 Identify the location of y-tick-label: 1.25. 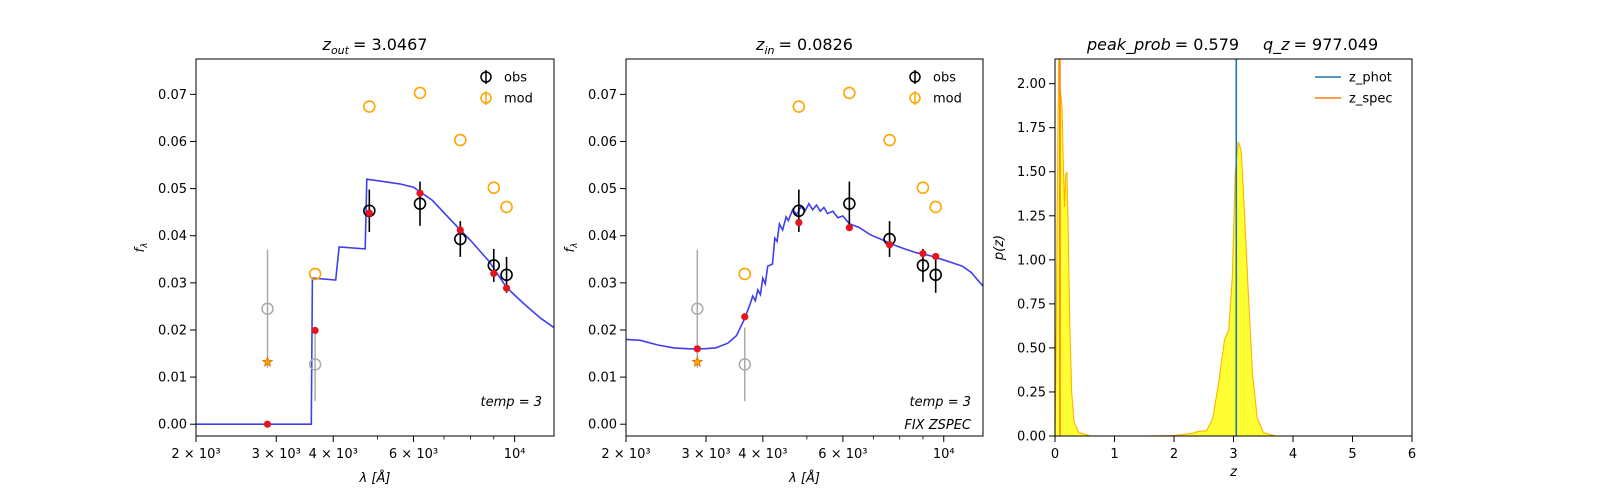
(1031, 216).